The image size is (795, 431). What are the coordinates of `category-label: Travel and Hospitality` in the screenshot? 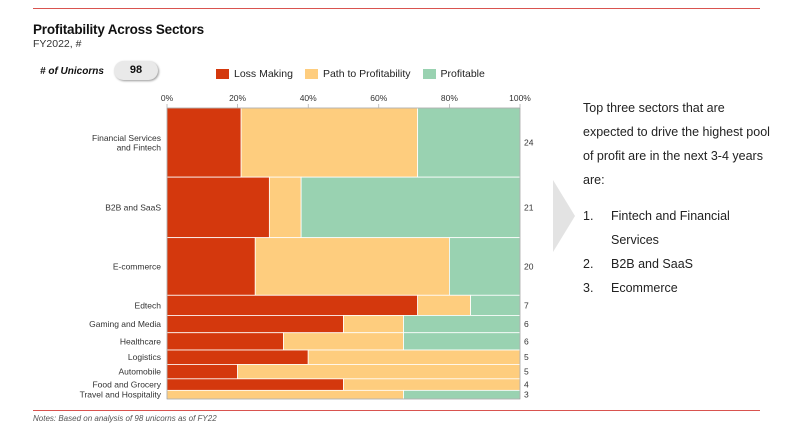 It's located at (121, 395).